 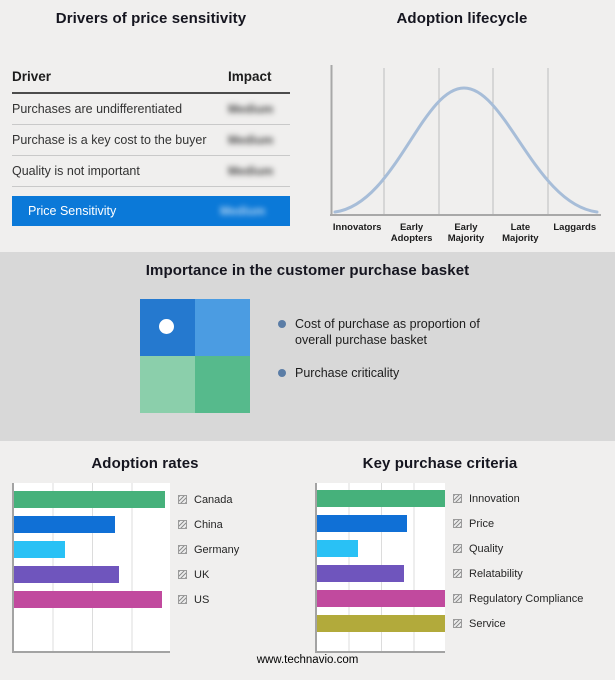 I want to click on legend-label: Germany, so click(x=217, y=549).